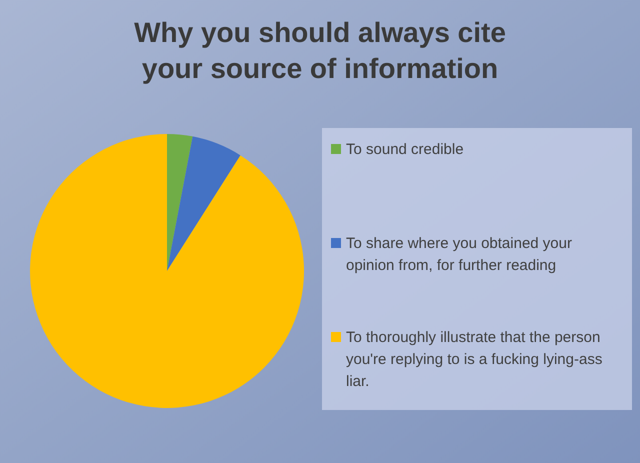 The width and height of the screenshot is (640, 463). Describe the element at coordinates (320, 50) in the screenshot. I see `chart-title: Why you should always cite your source of information` at that location.